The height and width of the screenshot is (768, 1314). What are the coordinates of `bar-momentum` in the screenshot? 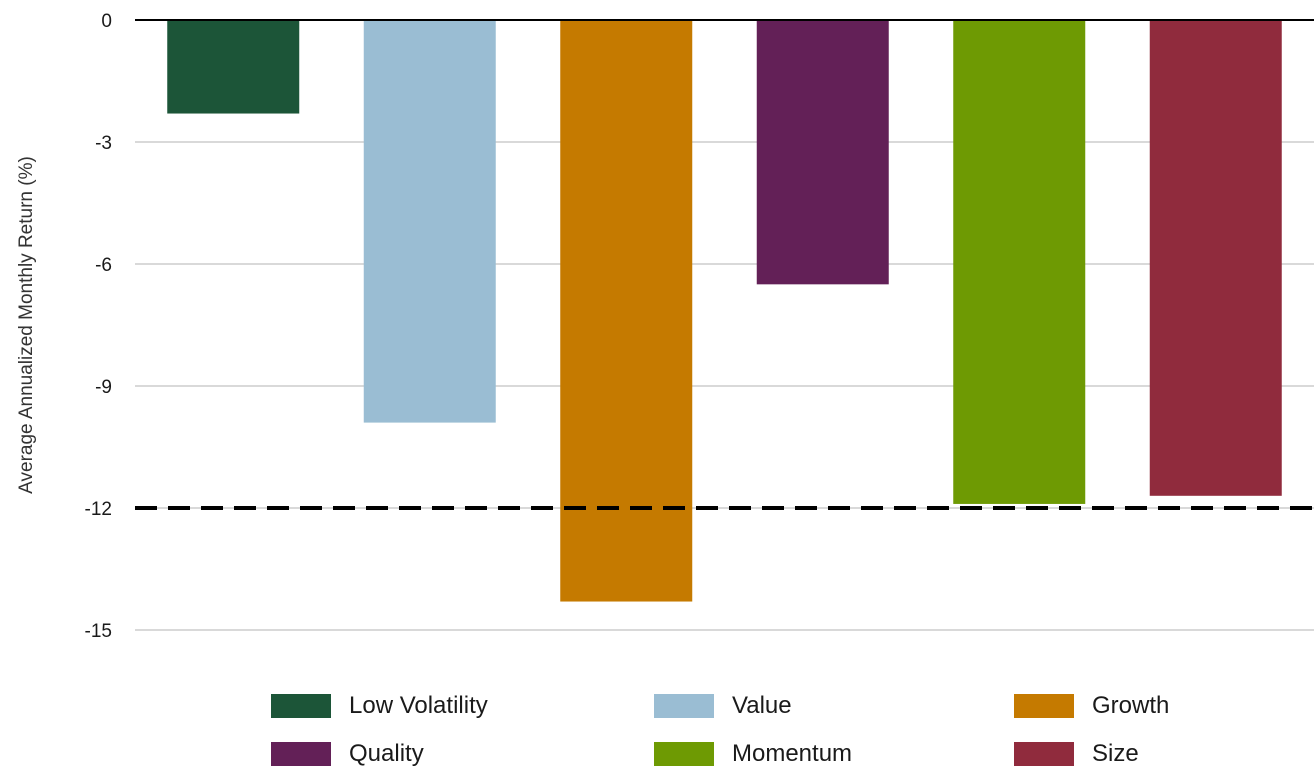 It's located at (1019, 262).